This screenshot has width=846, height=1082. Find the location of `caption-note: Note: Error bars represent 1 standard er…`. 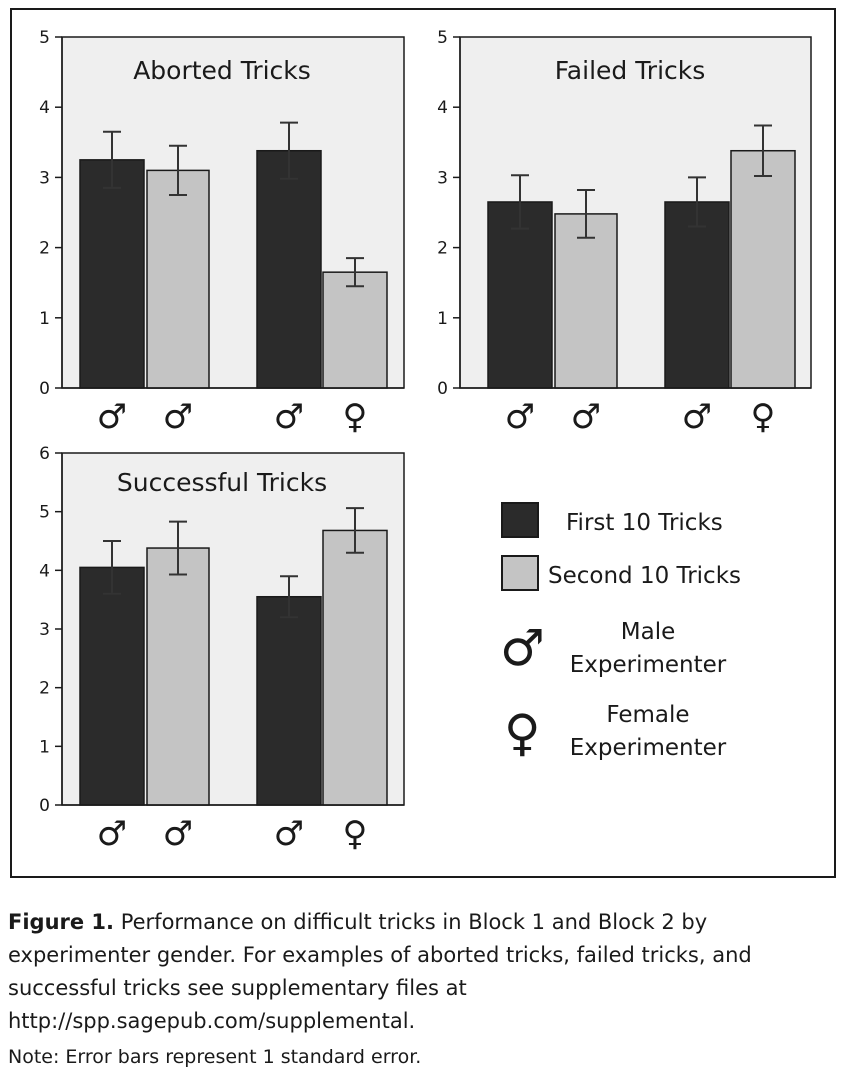

caption-note: Note: Error bars represent 1 standard er… is located at coordinates (215, 1057).